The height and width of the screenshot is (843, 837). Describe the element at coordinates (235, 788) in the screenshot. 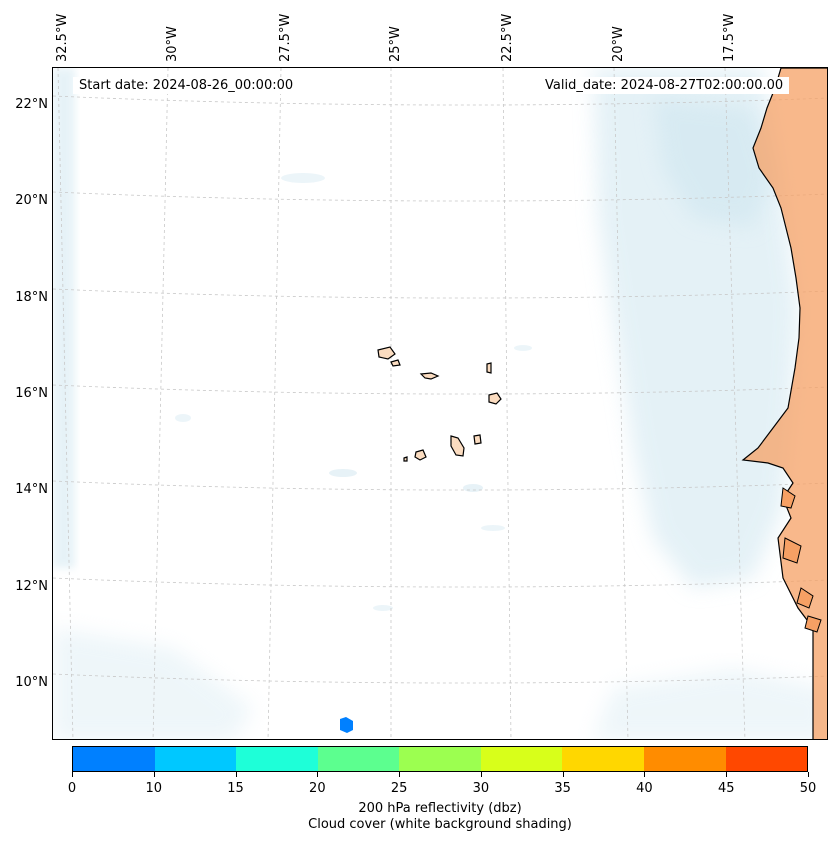

I see `colorbar-tick-label: 15` at that location.